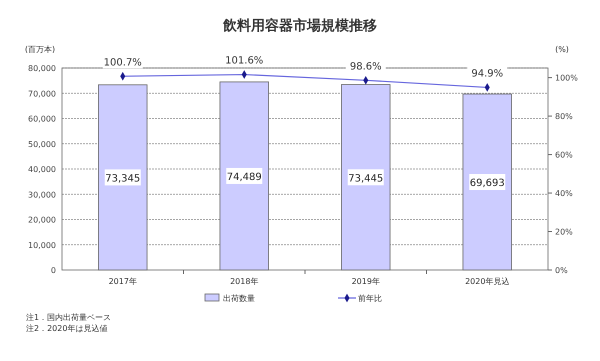 This screenshot has height=361, width=600. What do you see at coordinates (42, 68) in the screenshot?
I see `y-tick-label: 80,000` at bounding box center [42, 68].